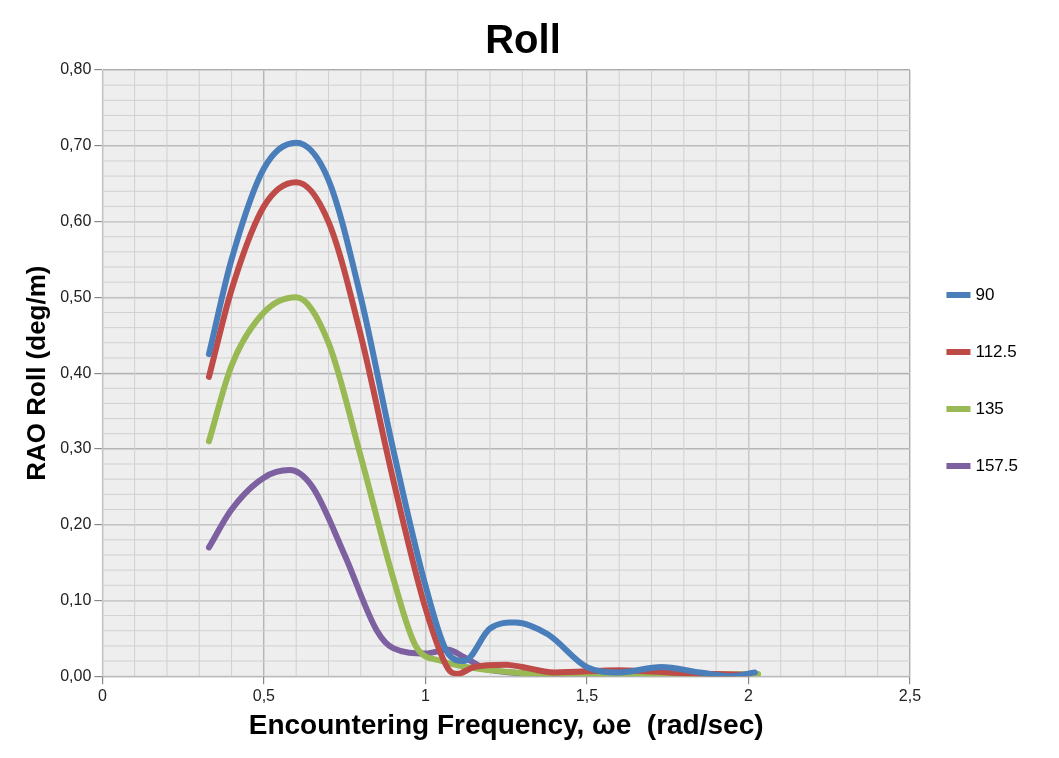 This screenshot has width=1059, height=758. I want to click on y-tick-label: 0,40, so click(76, 372).